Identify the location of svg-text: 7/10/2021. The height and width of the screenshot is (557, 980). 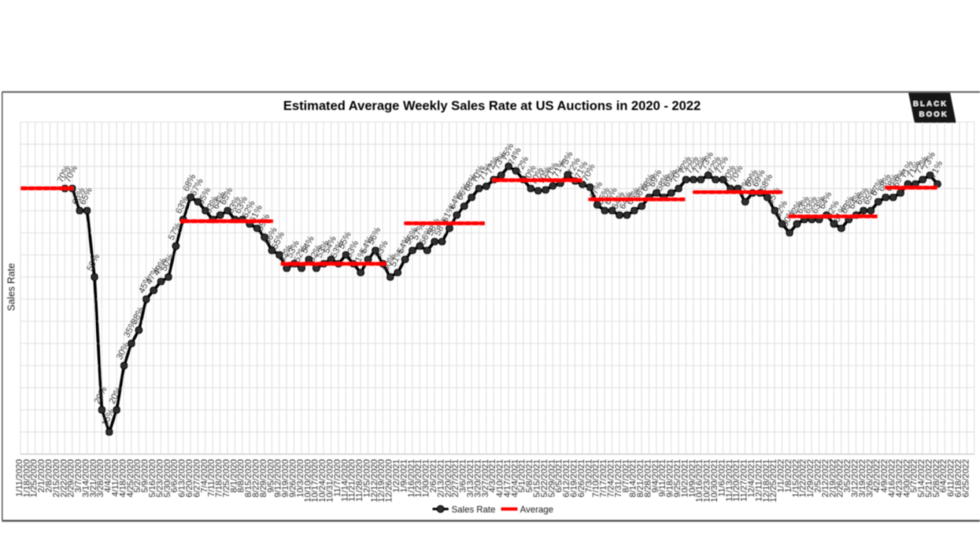
(596, 478).